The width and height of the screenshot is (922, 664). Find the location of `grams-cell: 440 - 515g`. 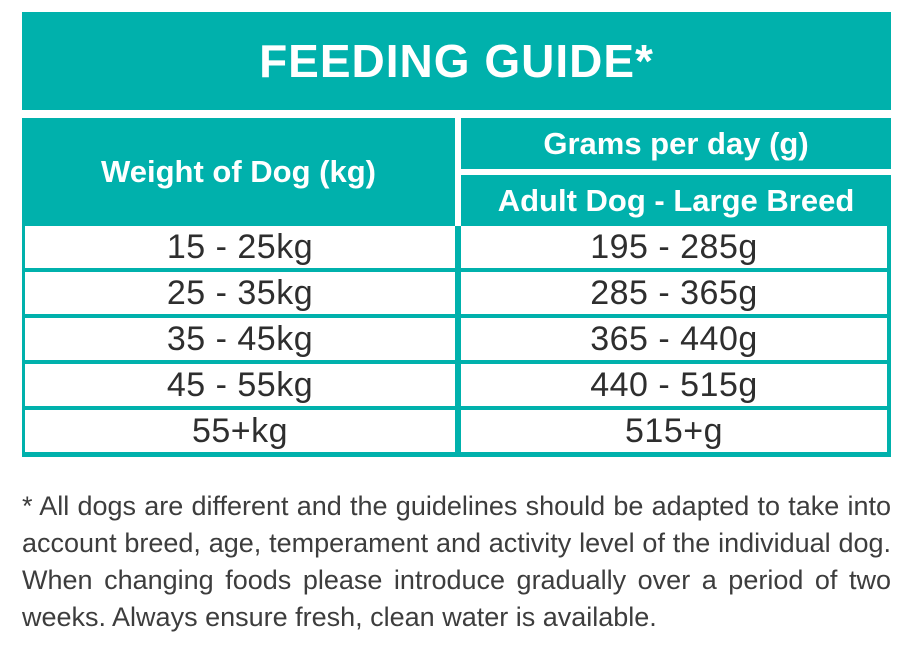

grams-cell: 440 - 515g is located at coordinates (674, 384).